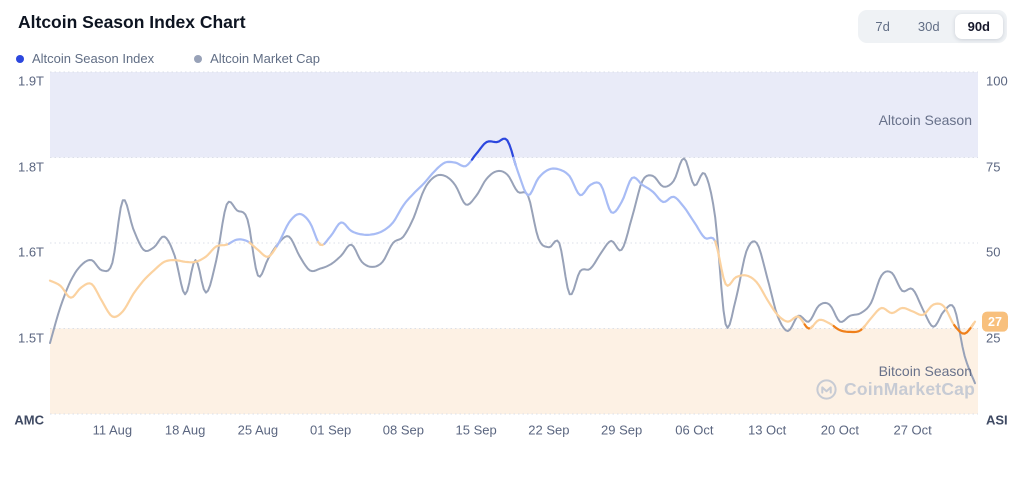  Describe the element at coordinates (93, 58) in the screenshot. I see `legend-label: Altcoin Season Index` at that location.